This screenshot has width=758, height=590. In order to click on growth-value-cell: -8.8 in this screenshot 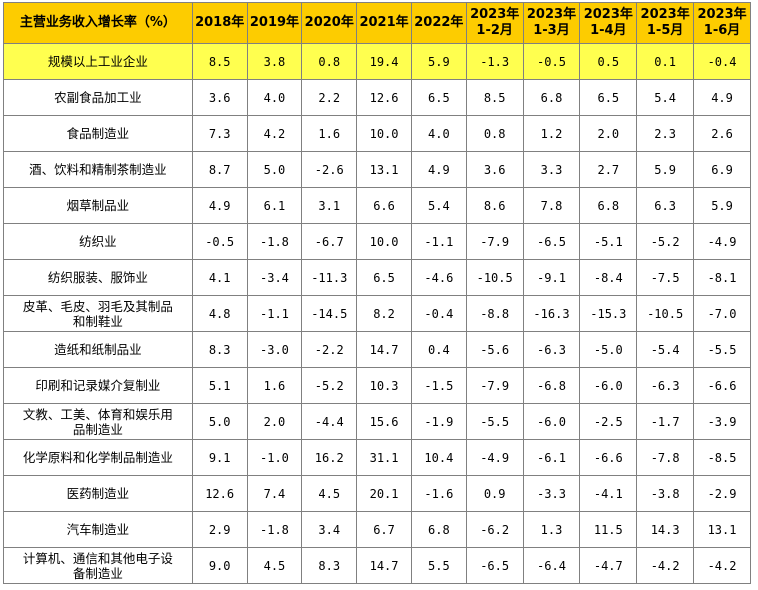, I will do `click(494, 313)`.